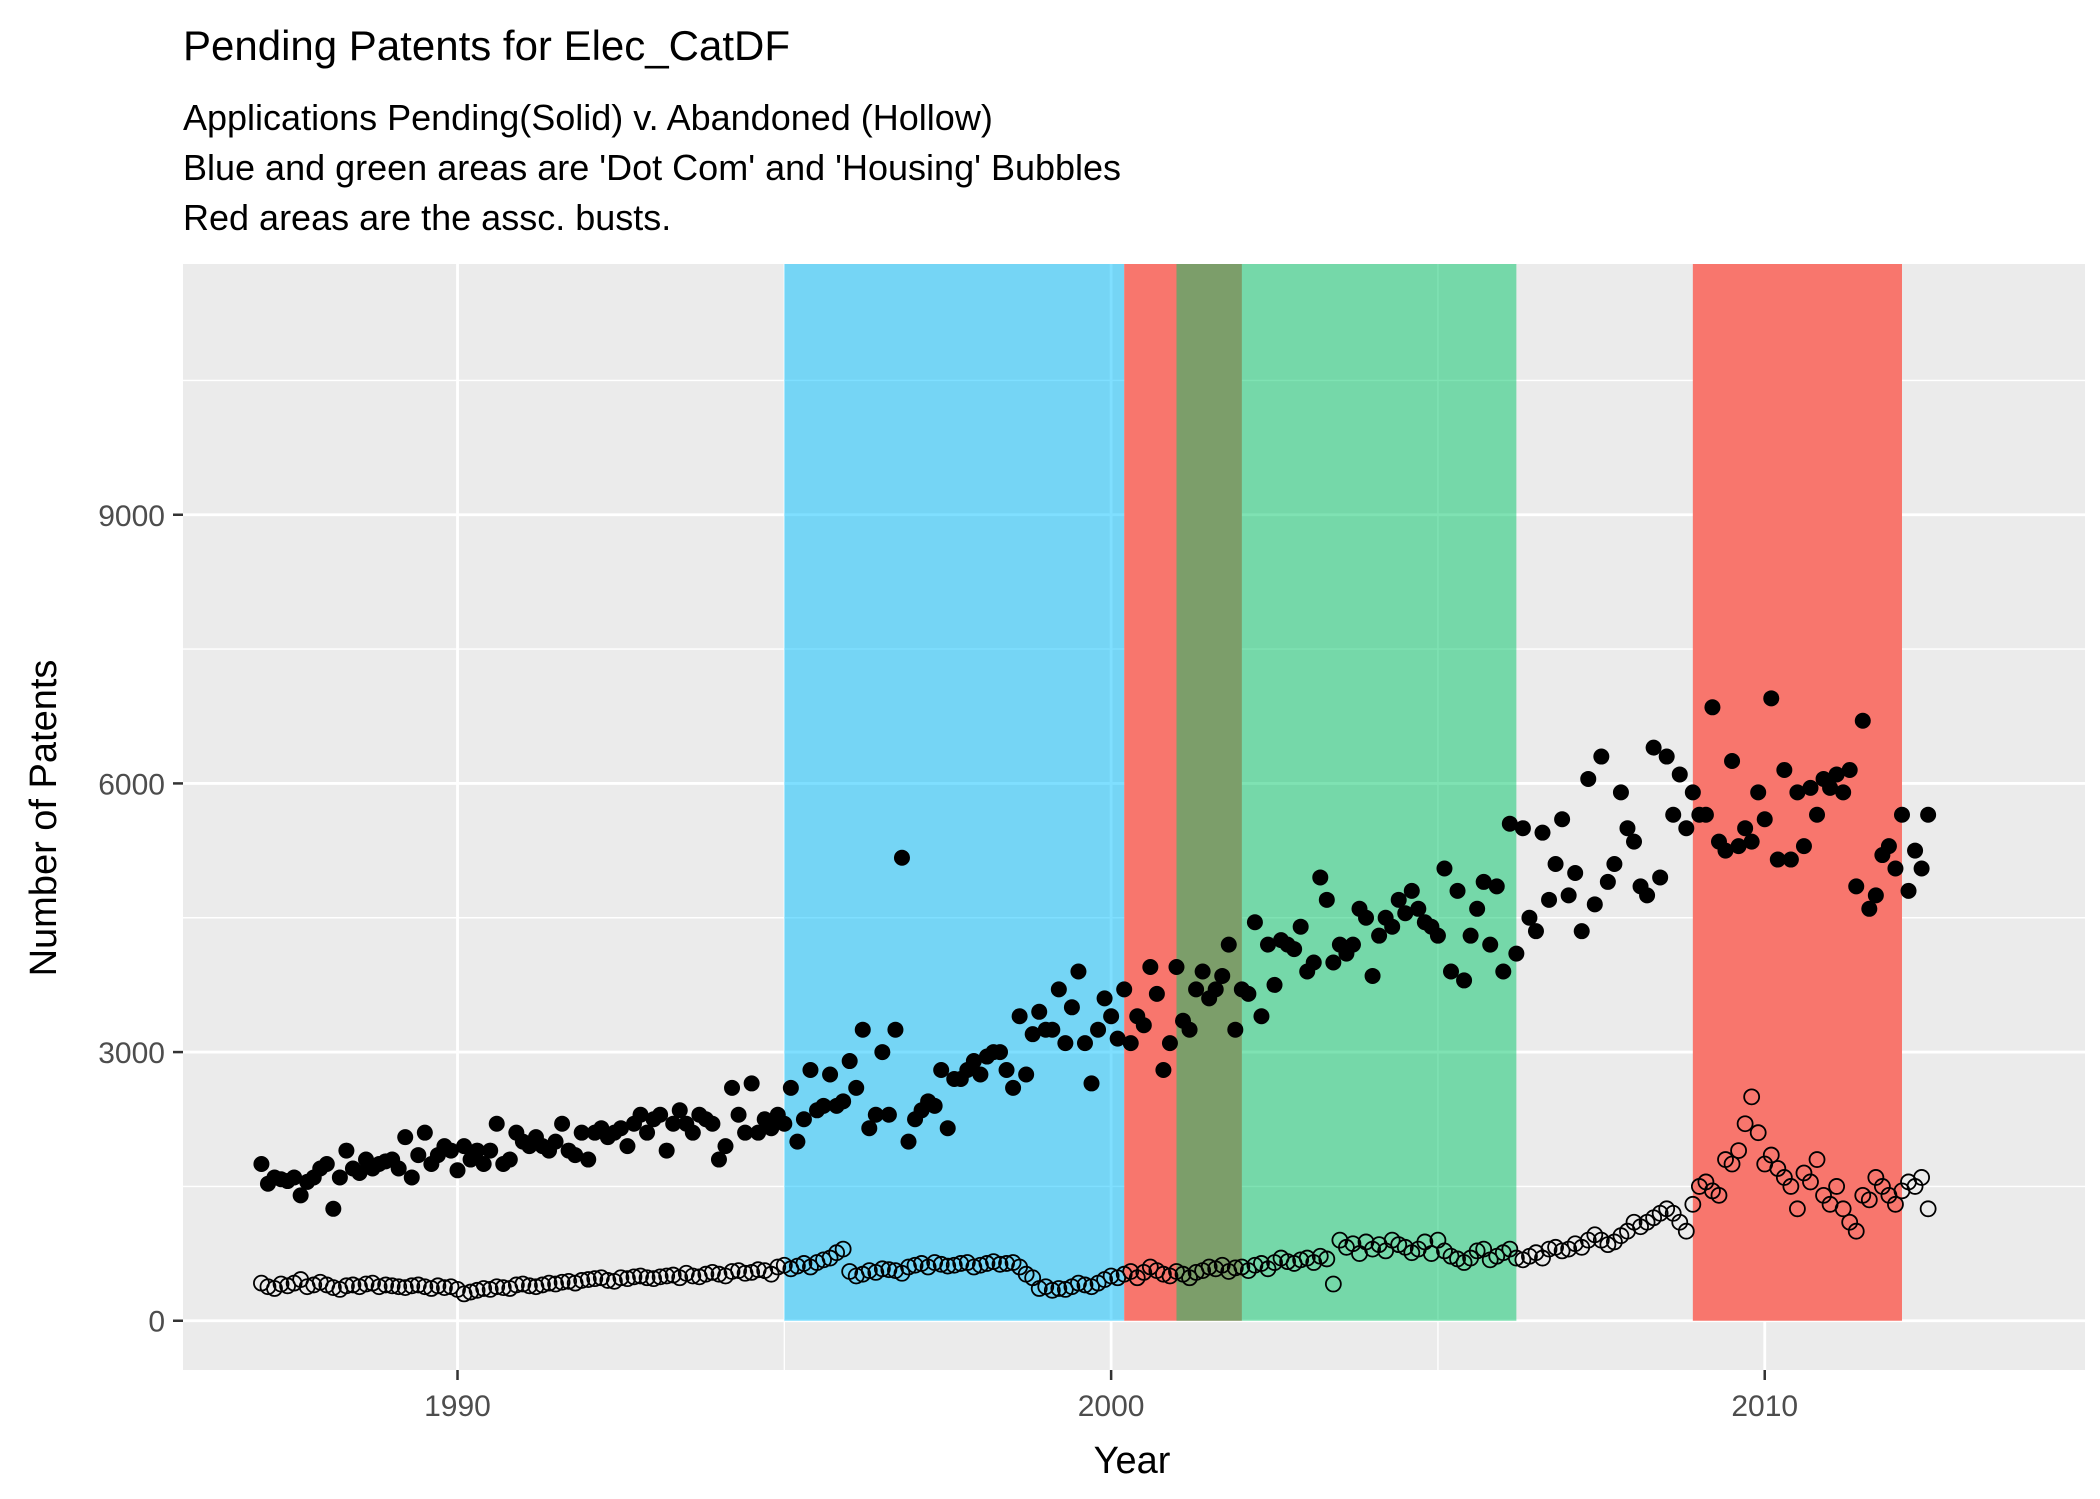 Image resolution: width=2100 pixels, height=1499 pixels. Describe the element at coordinates (486, 45) in the screenshot. I see `chart-title: Pending Patents for Elec_CatDF` at that location.